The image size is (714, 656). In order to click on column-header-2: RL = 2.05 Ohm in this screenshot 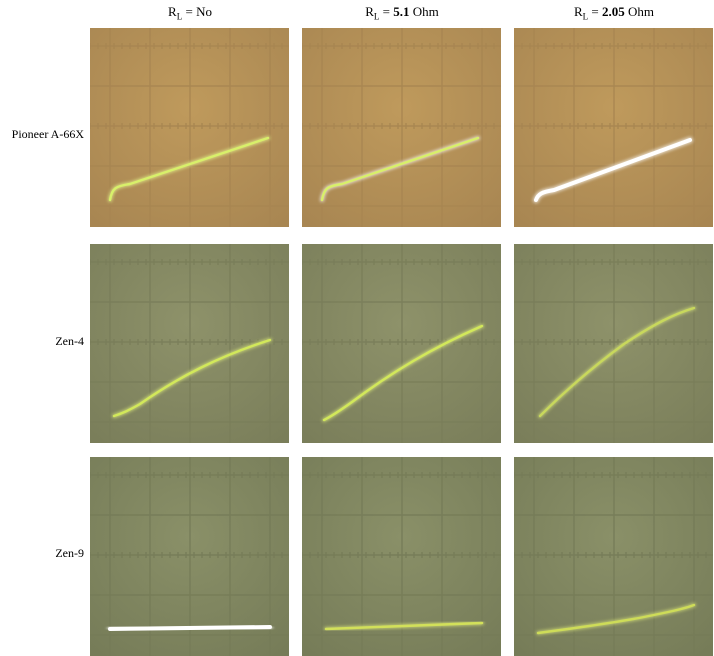, I will do `click(613, 13)`.